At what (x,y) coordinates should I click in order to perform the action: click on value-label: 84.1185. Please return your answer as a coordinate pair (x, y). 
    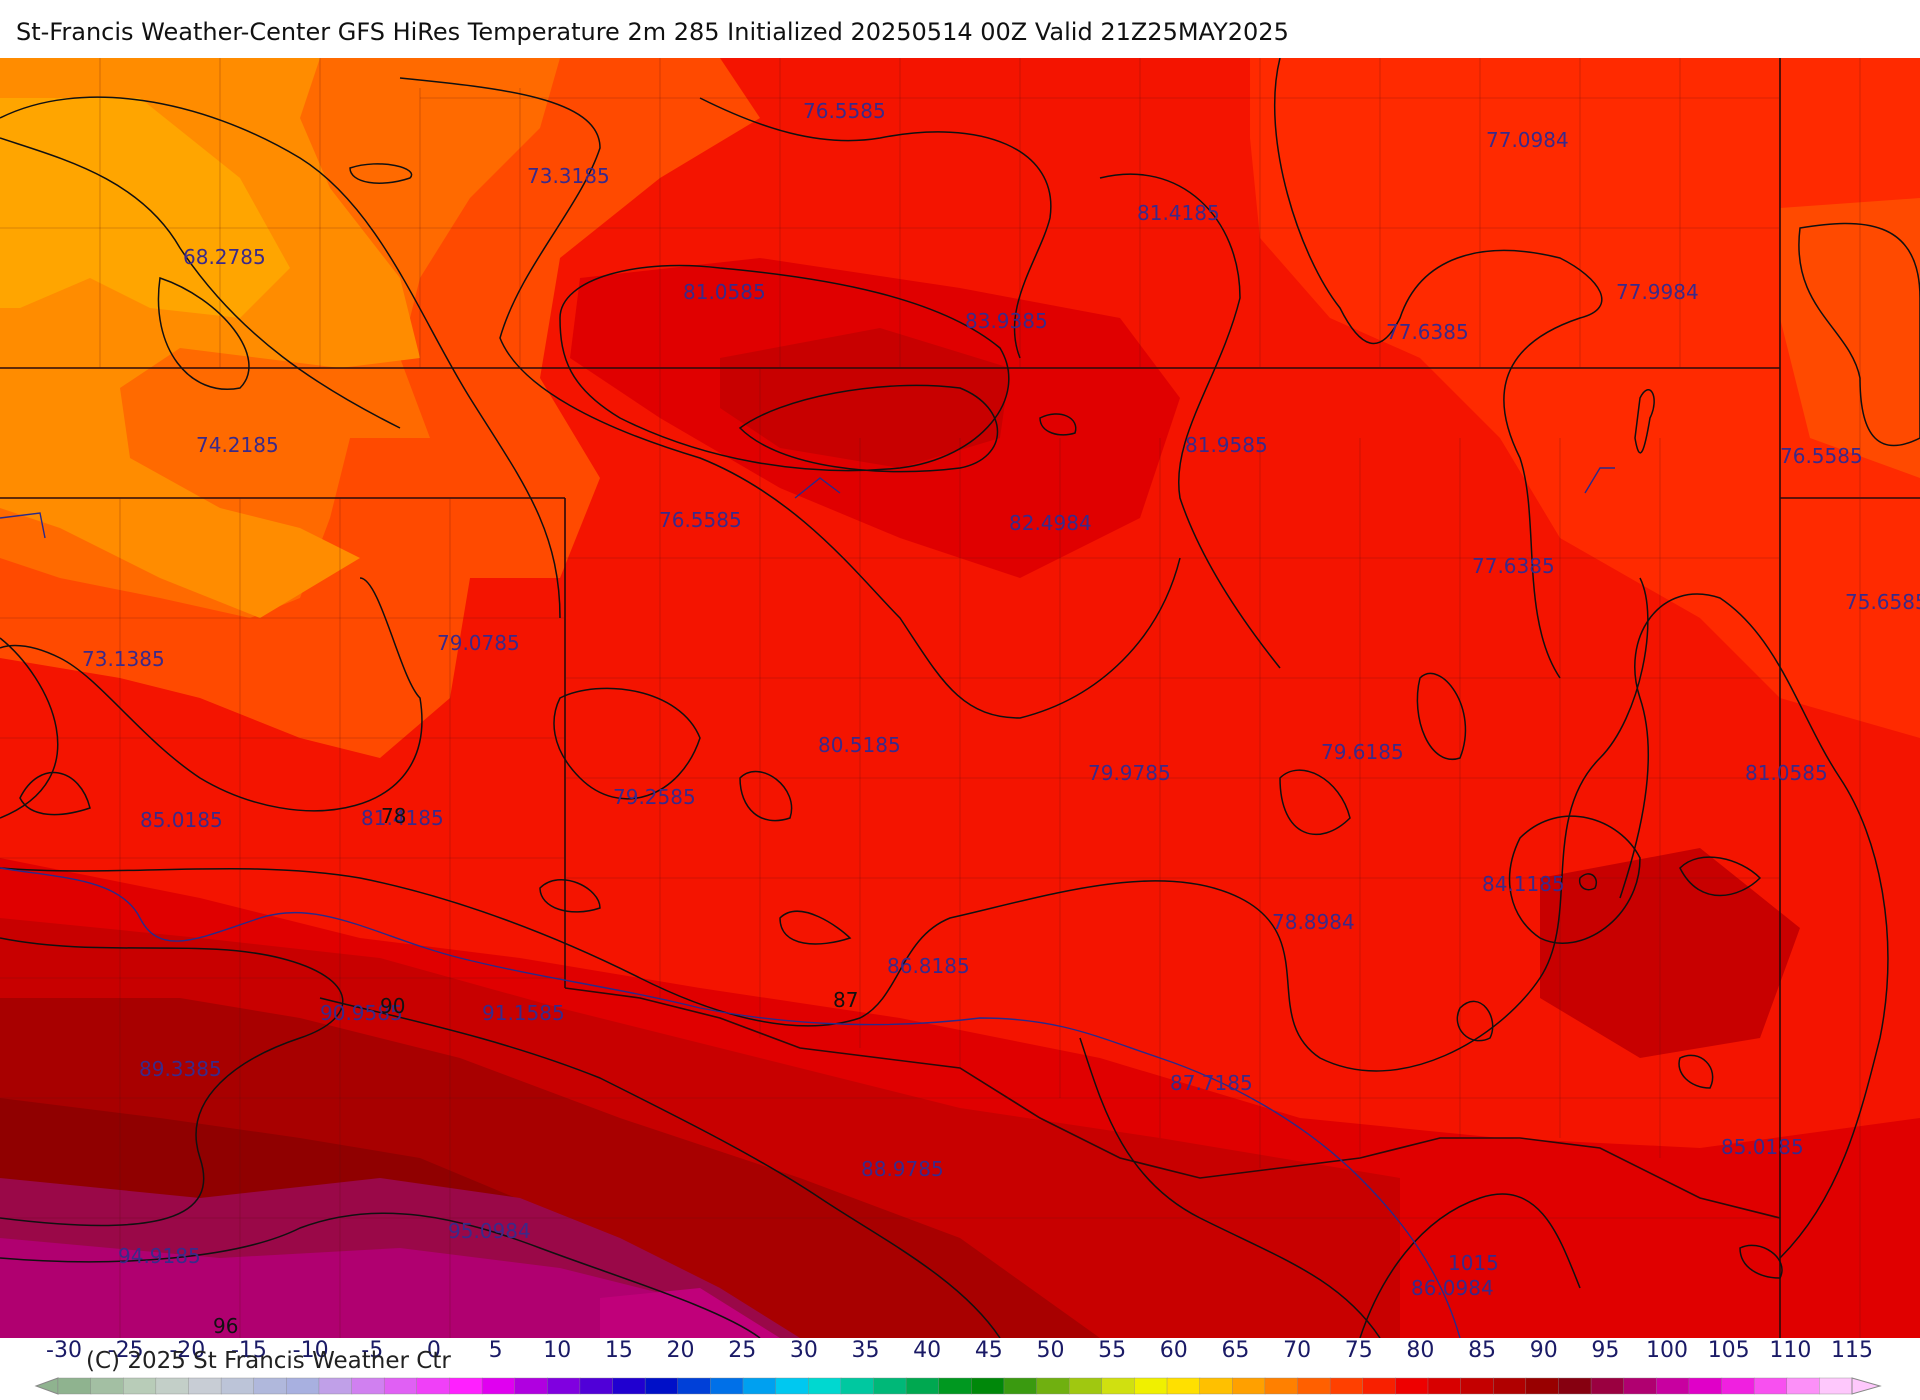
    Looking at the image, I should click on (1523, 884).